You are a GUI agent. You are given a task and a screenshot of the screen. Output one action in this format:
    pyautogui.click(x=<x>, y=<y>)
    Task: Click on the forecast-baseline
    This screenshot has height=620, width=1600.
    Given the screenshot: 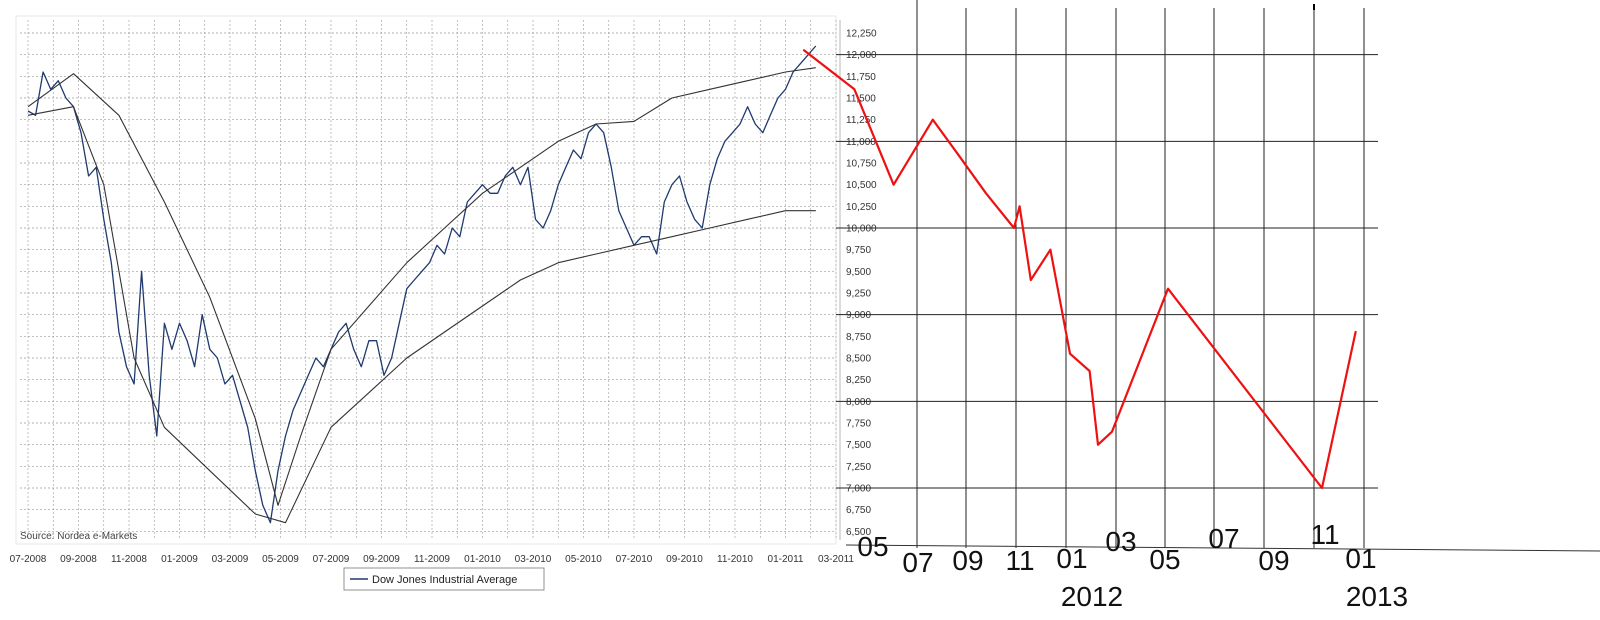 What is the action you would take?
    pyautogui.click(x=1222, y=548)
    